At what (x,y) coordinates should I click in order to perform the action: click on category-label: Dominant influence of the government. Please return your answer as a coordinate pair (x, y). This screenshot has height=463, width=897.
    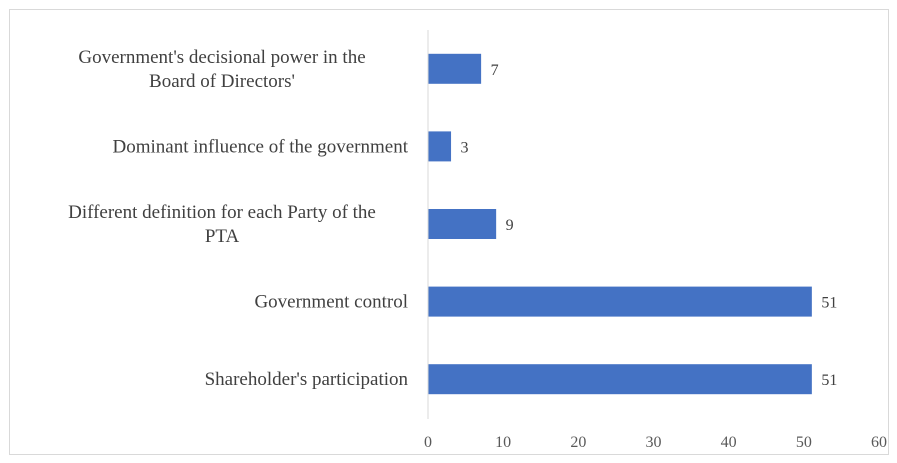
    Looking at the image, I should click on (261, 146).